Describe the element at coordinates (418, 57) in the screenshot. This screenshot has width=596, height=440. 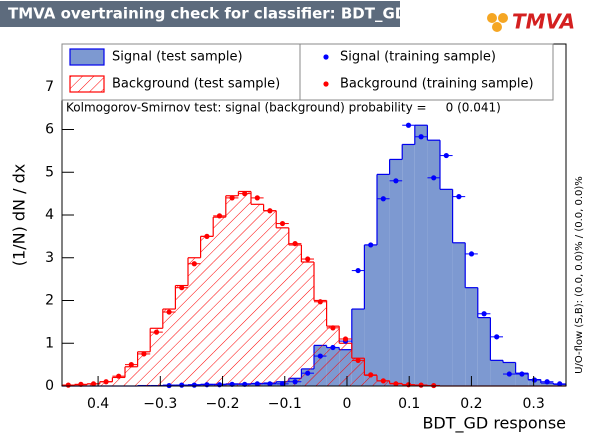
I see `legend-label: Signal (training sample)` at that location.